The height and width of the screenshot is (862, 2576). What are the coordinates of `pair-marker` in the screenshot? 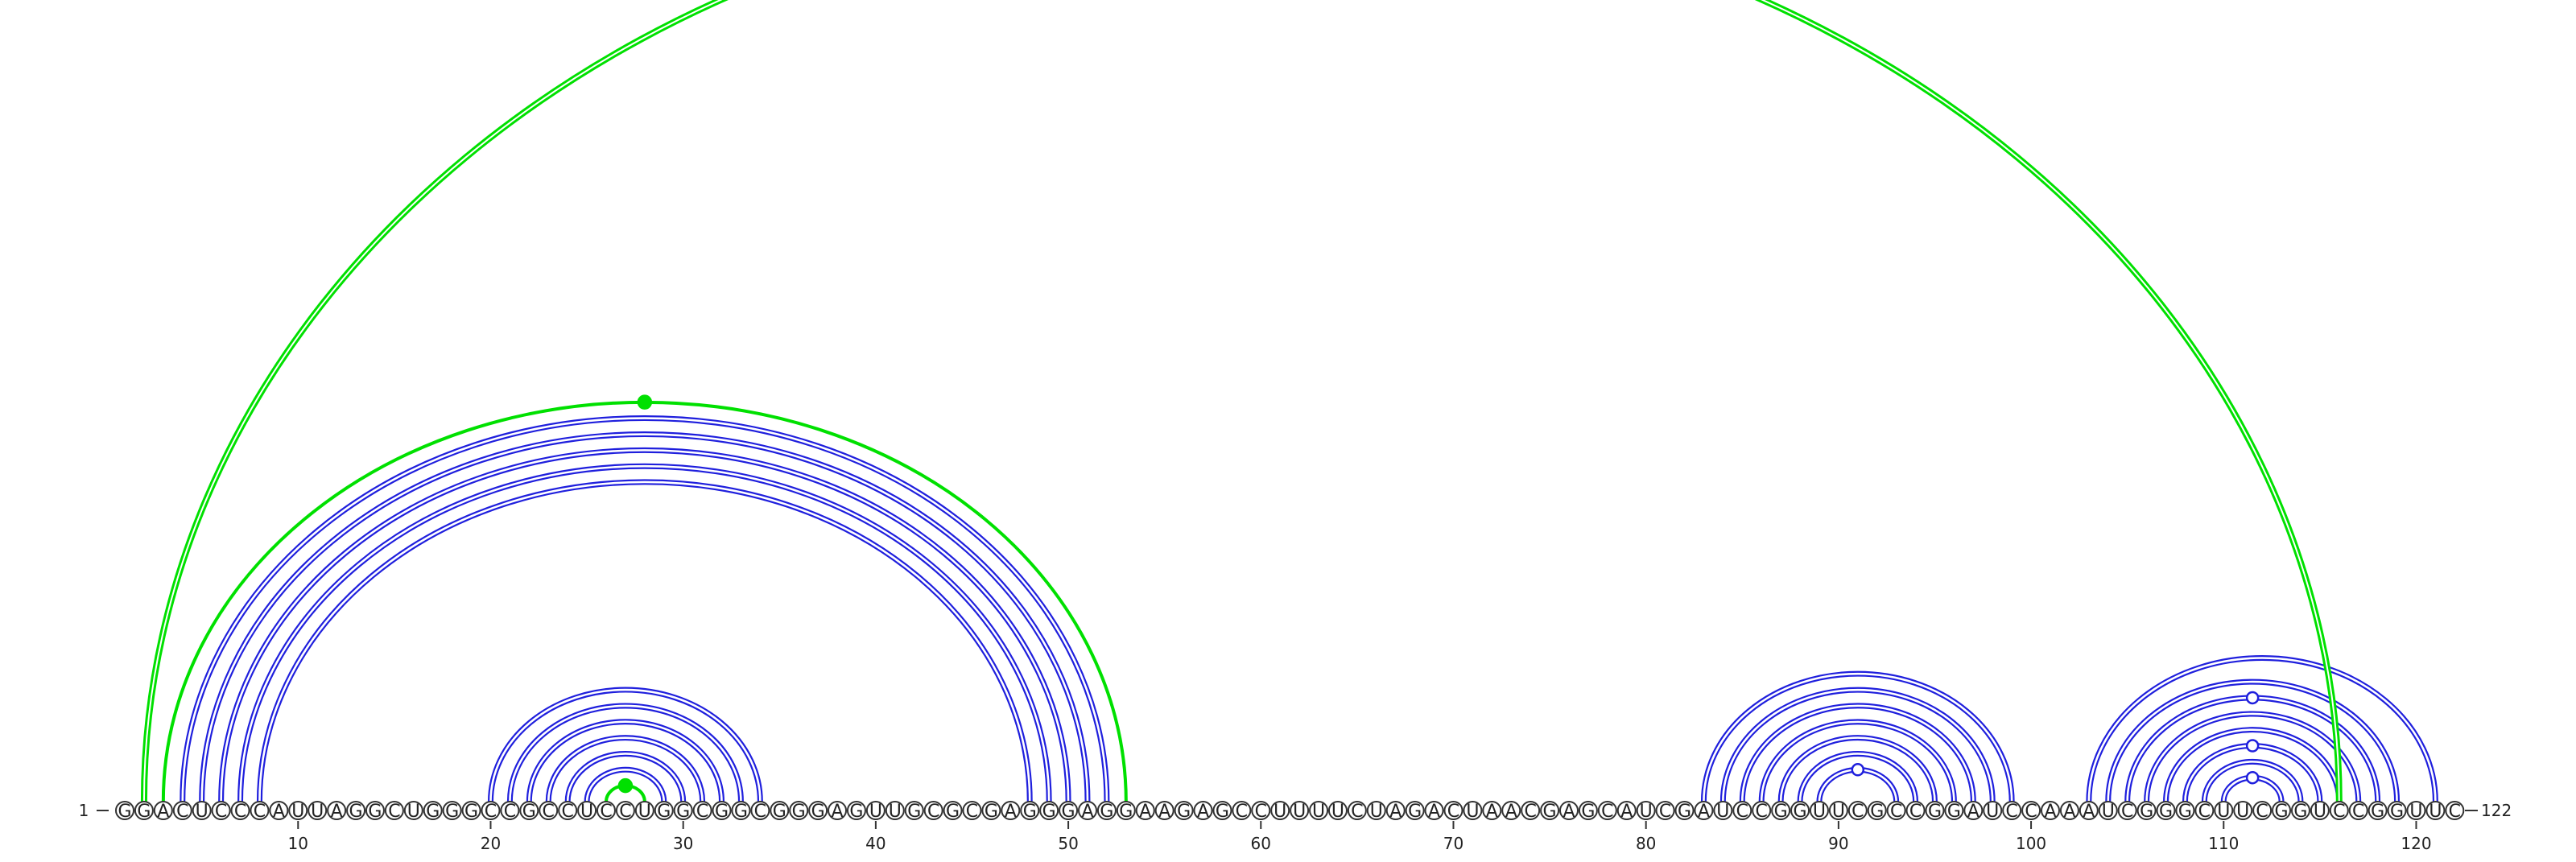 It's located at (2252, 777).